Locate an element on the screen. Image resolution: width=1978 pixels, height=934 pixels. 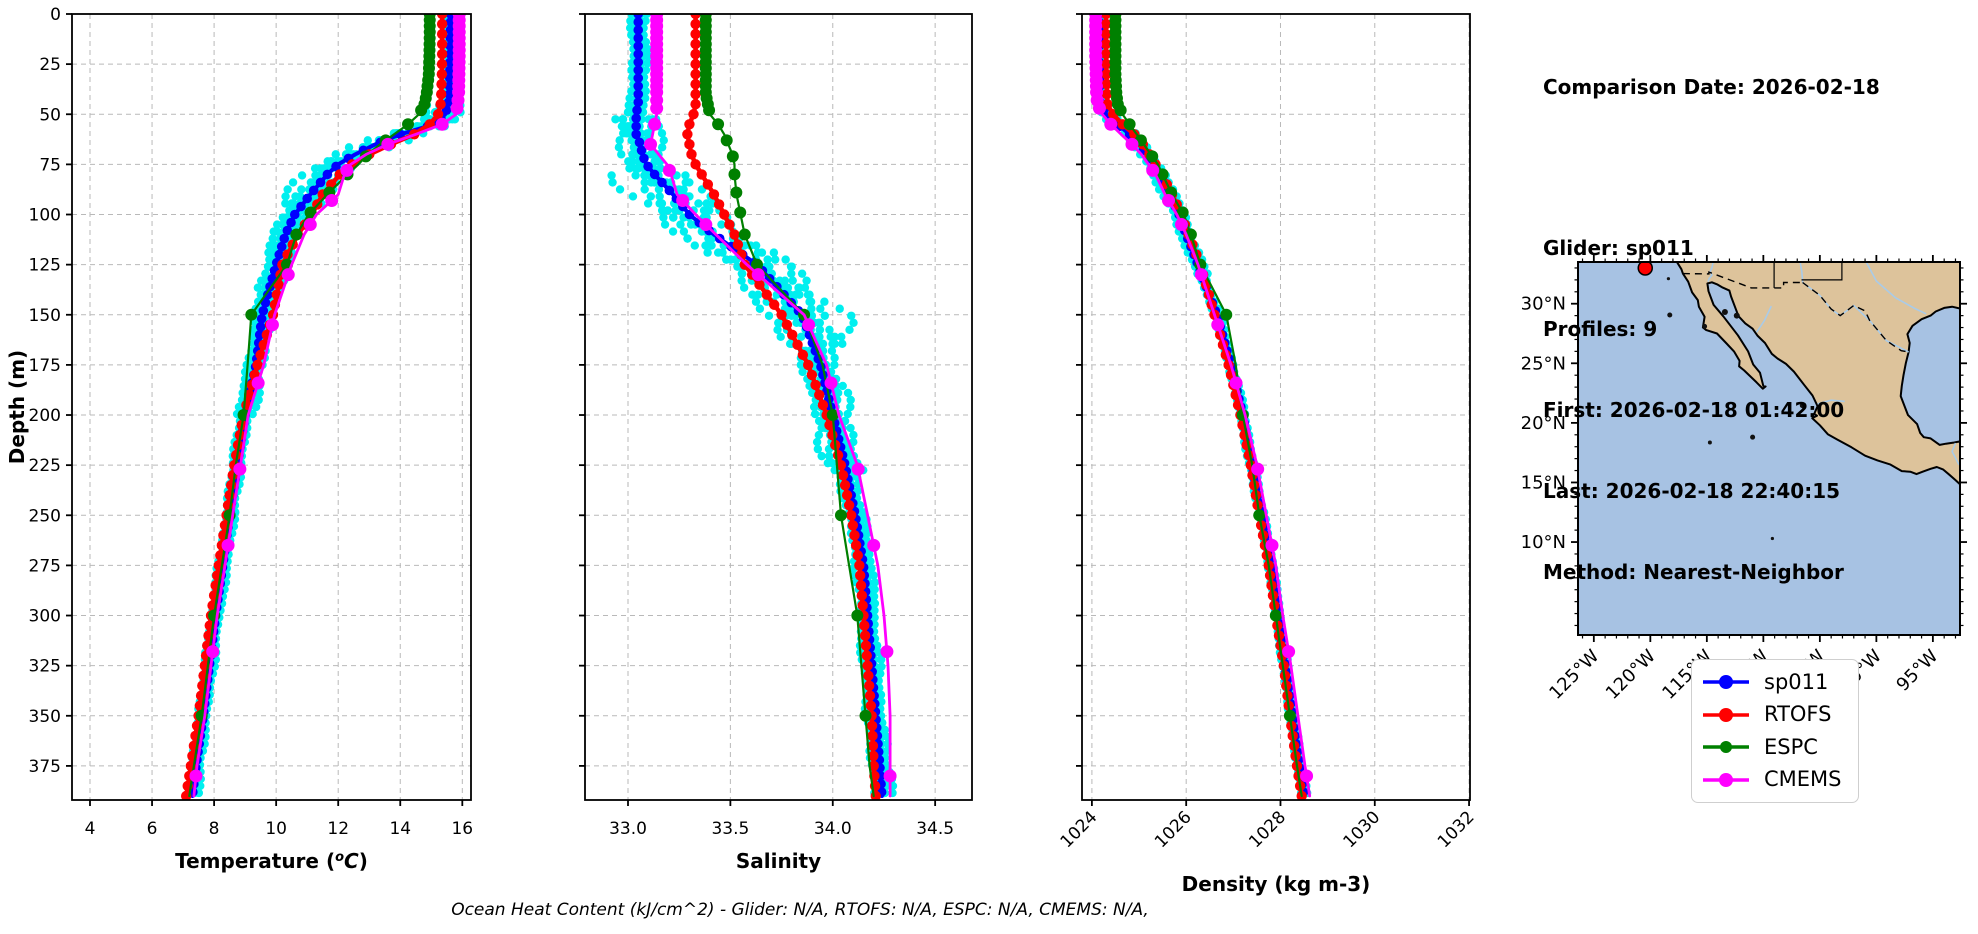
map-lat-label: 20°N is located at coordinates (1543, 423).